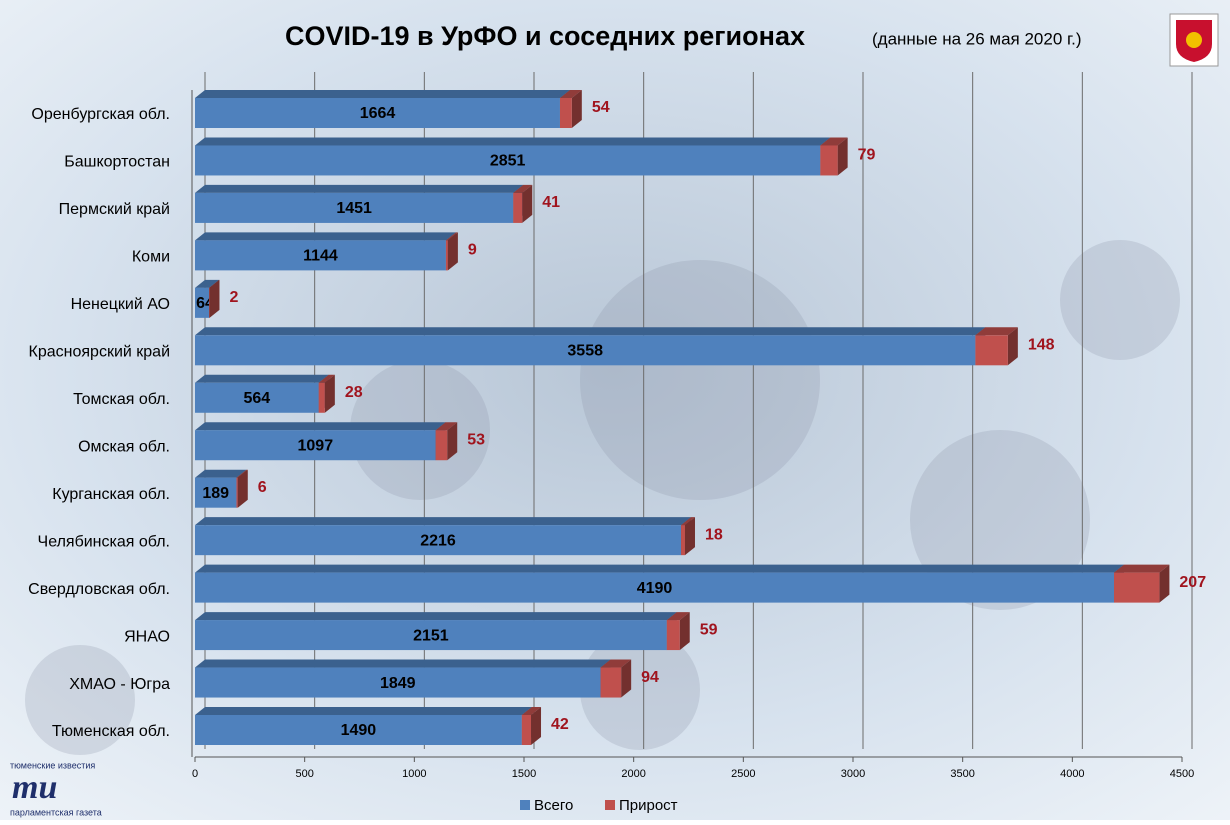  Describe the element at coordinates (233, 297) in the screenshot. I see `value-label: 2` at that location.